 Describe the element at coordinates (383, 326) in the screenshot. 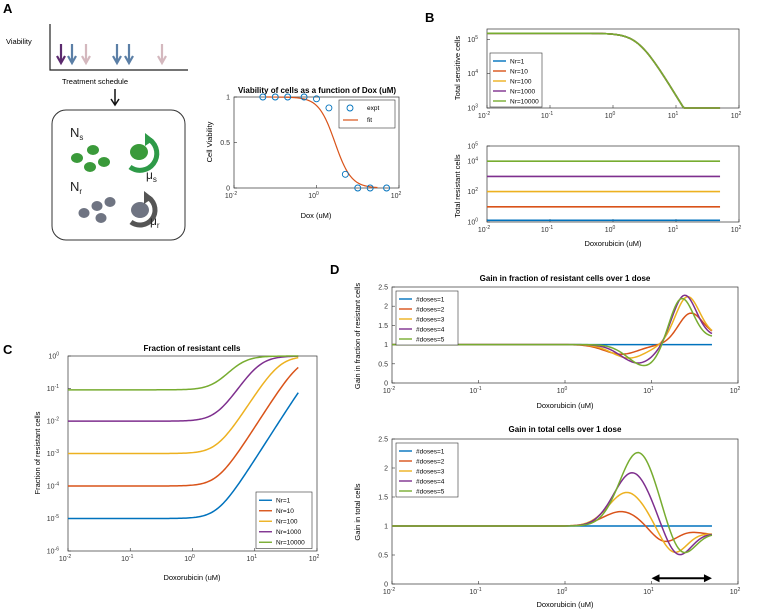

I see `y-tick-label: 1.5` at that location.